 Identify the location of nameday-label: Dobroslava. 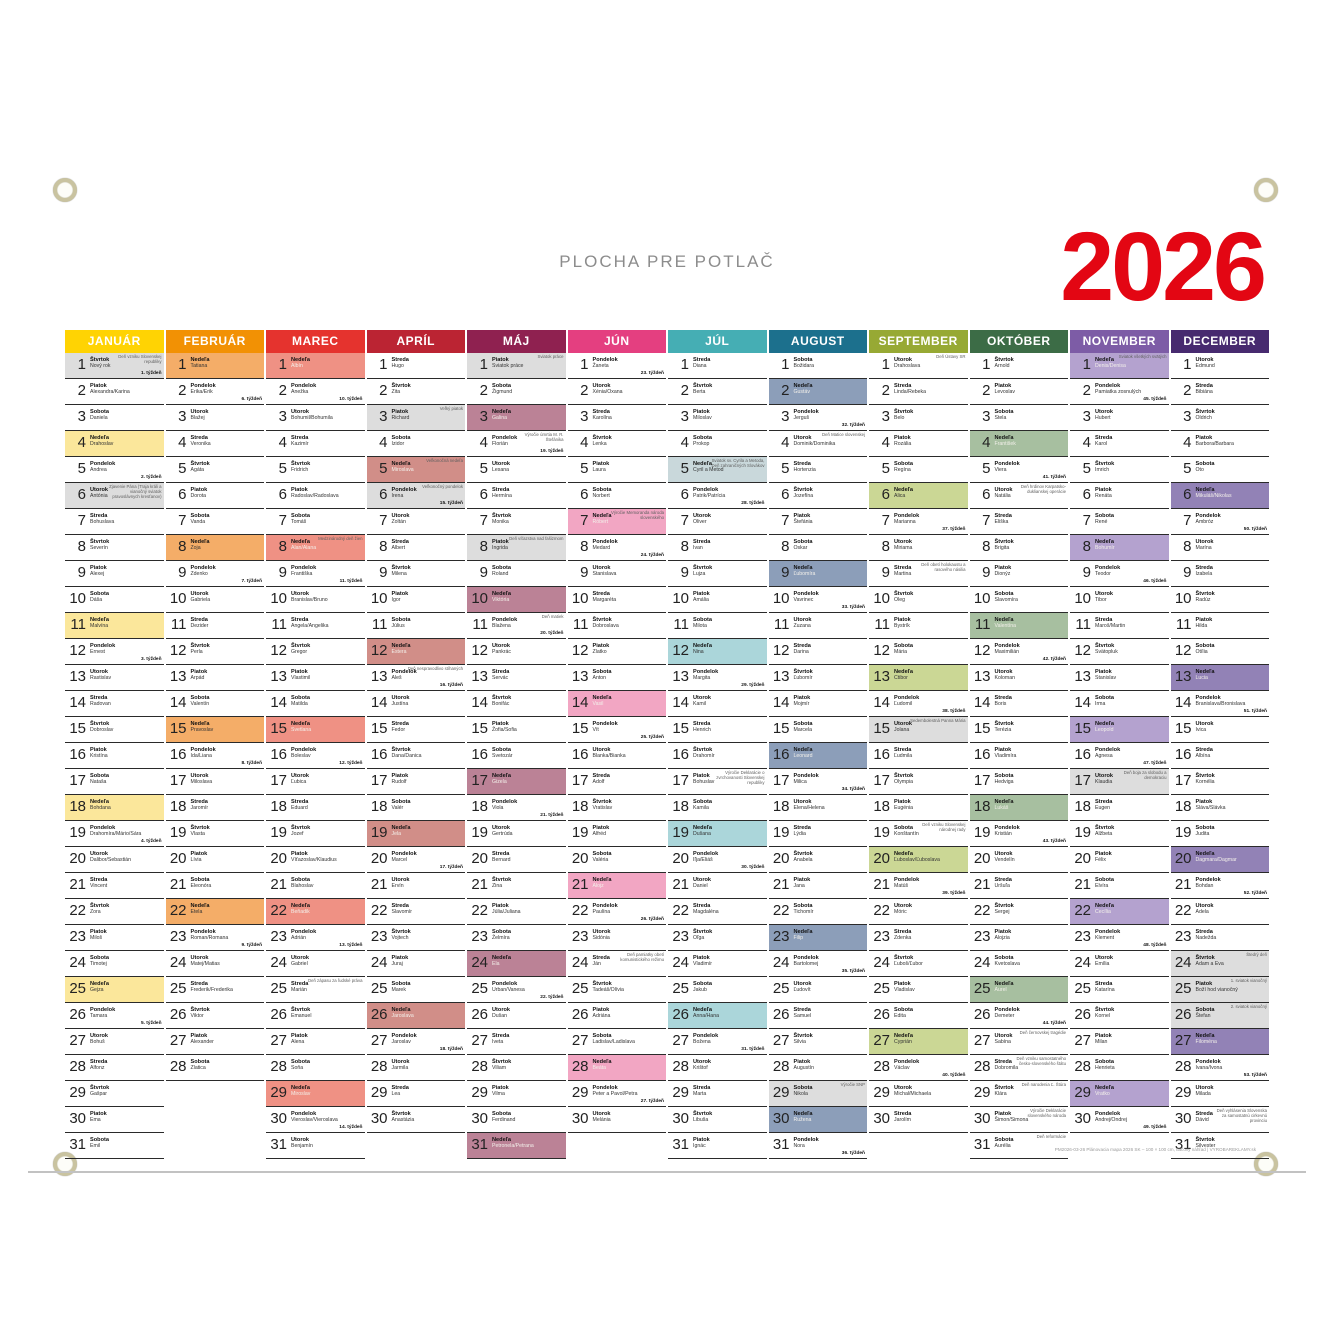
(605, 626).